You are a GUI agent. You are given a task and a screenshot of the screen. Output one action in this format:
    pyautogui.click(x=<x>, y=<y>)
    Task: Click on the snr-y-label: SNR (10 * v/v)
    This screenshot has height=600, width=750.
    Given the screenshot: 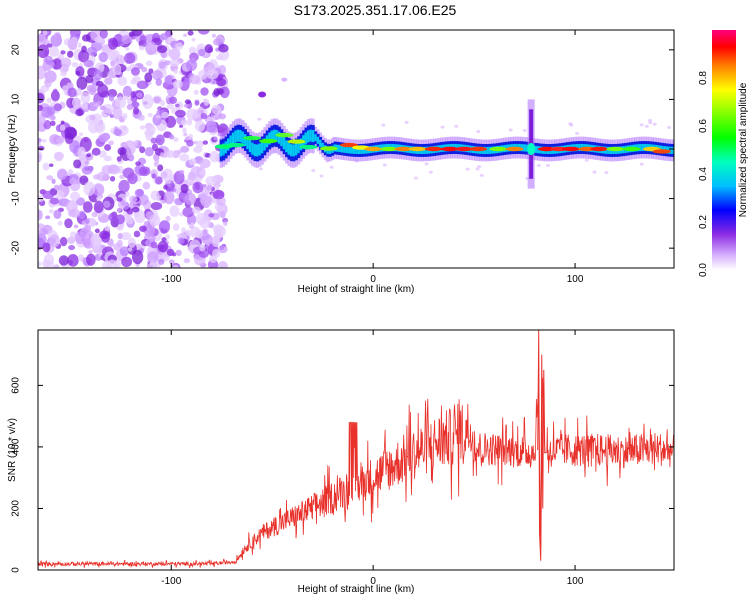 What is the action you would take?
    pyautogui.click(x=12, y=450)
    